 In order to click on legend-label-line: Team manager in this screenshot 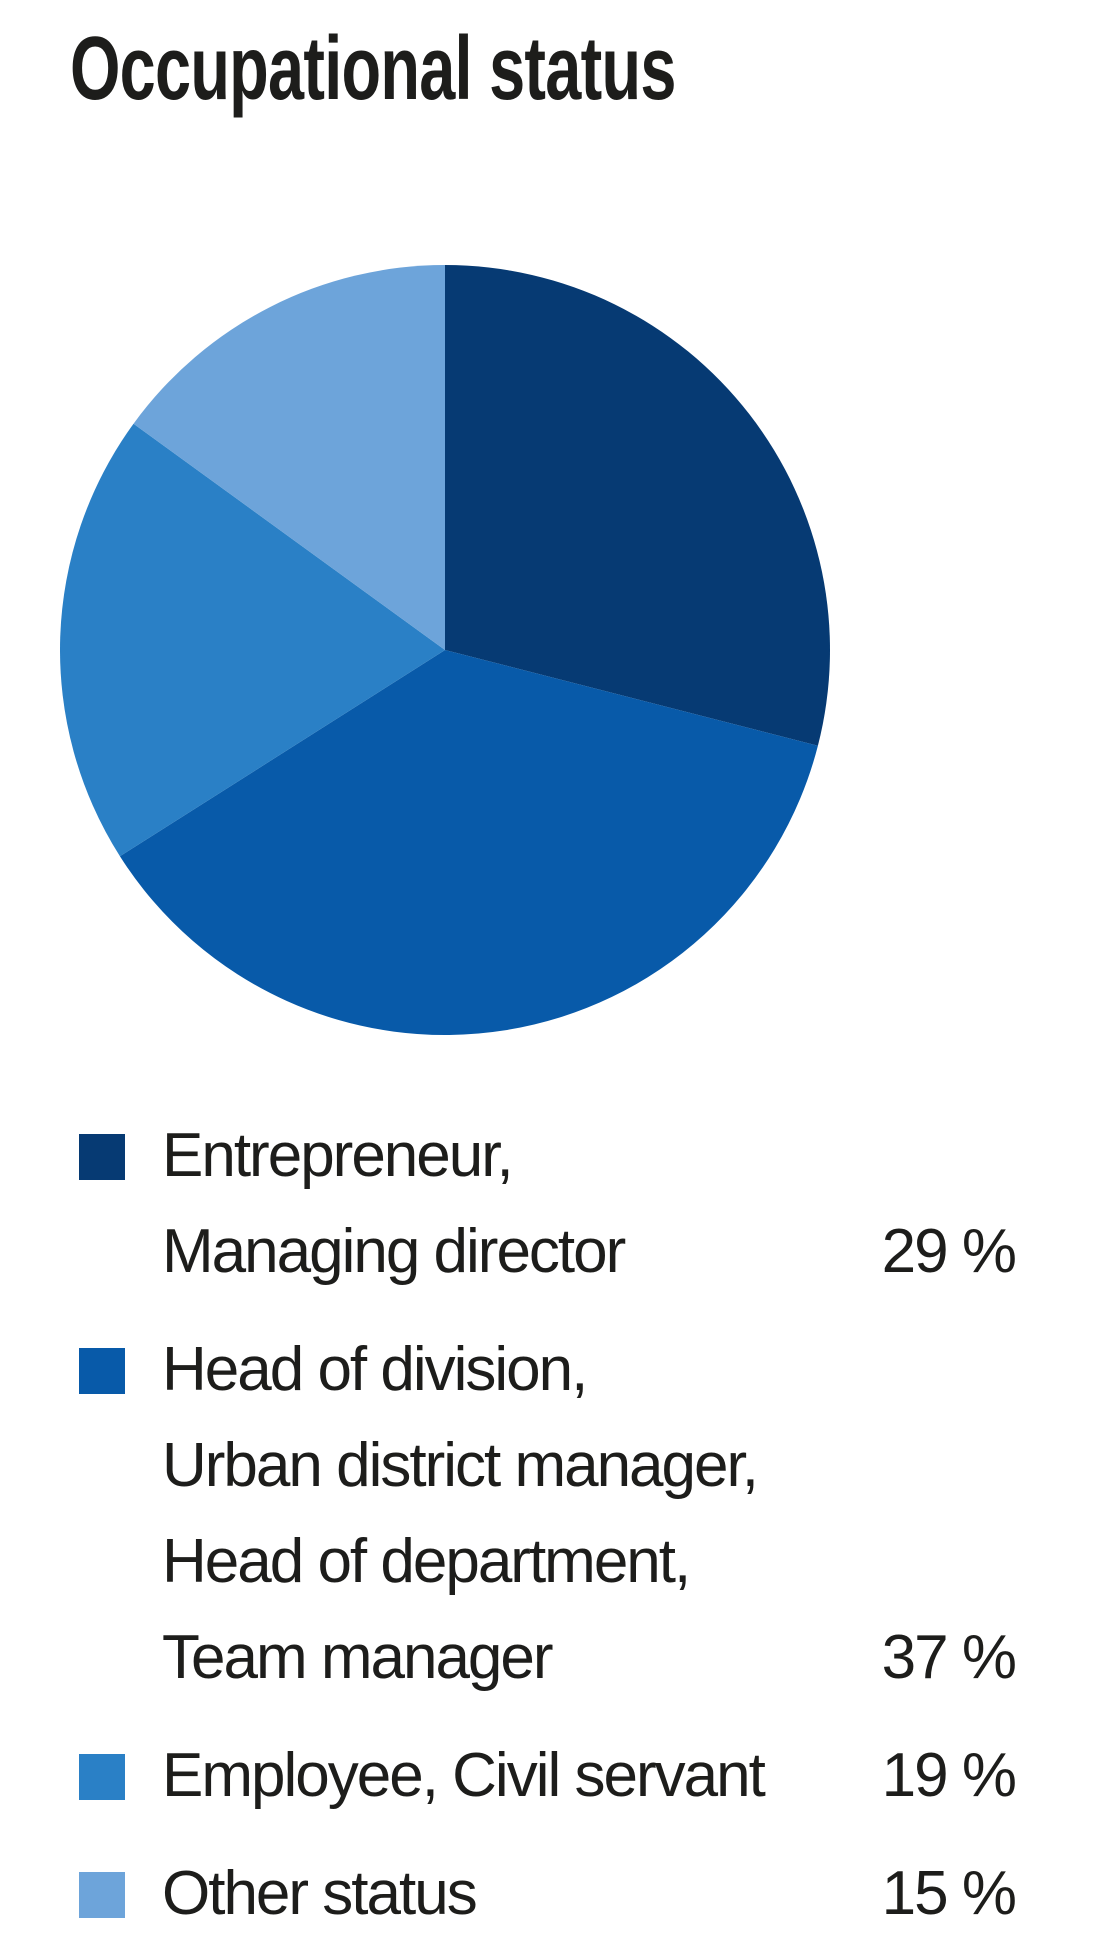, I will do `click(358, 1657)`.